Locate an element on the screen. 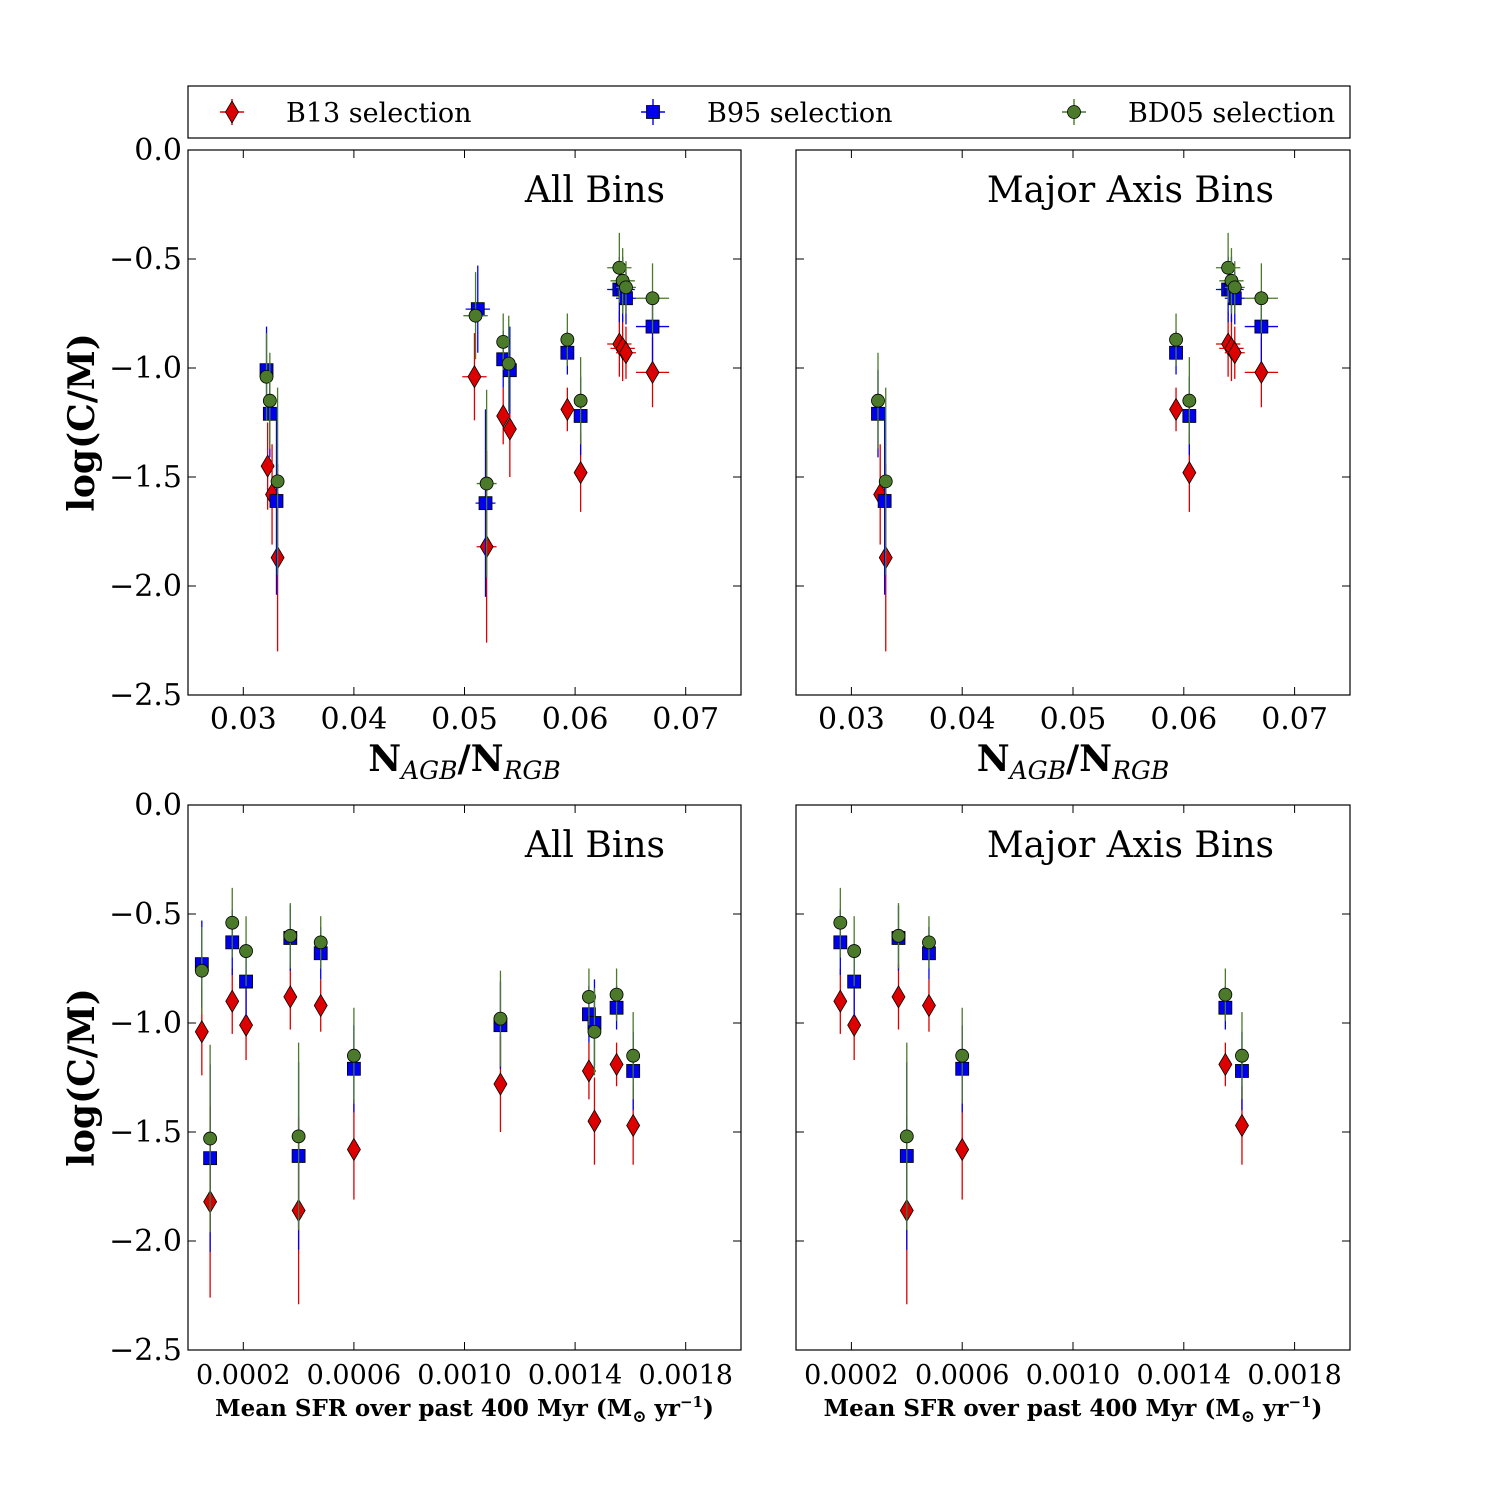 This screenshot has width=1500, height=1500. x-axis-label-part: ) is located at coordinates (1317, 1408).